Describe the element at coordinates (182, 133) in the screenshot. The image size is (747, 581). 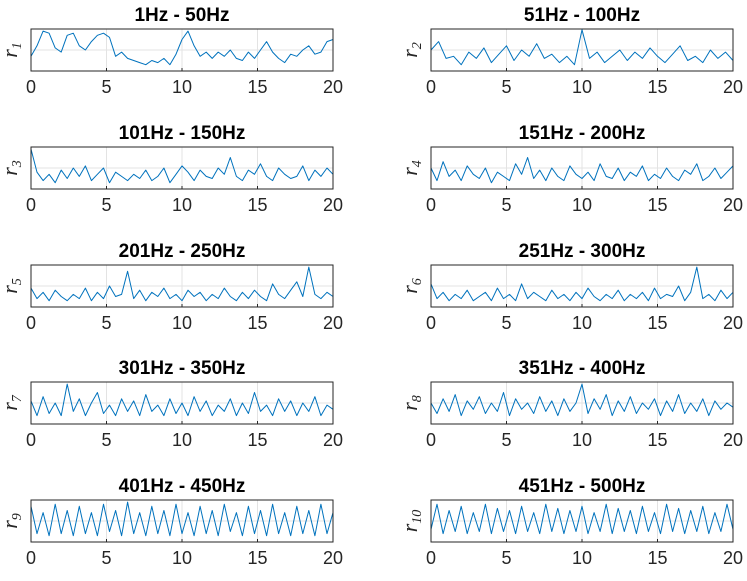
I see `subplot-title: 101Hz - 150Hz` at that location.